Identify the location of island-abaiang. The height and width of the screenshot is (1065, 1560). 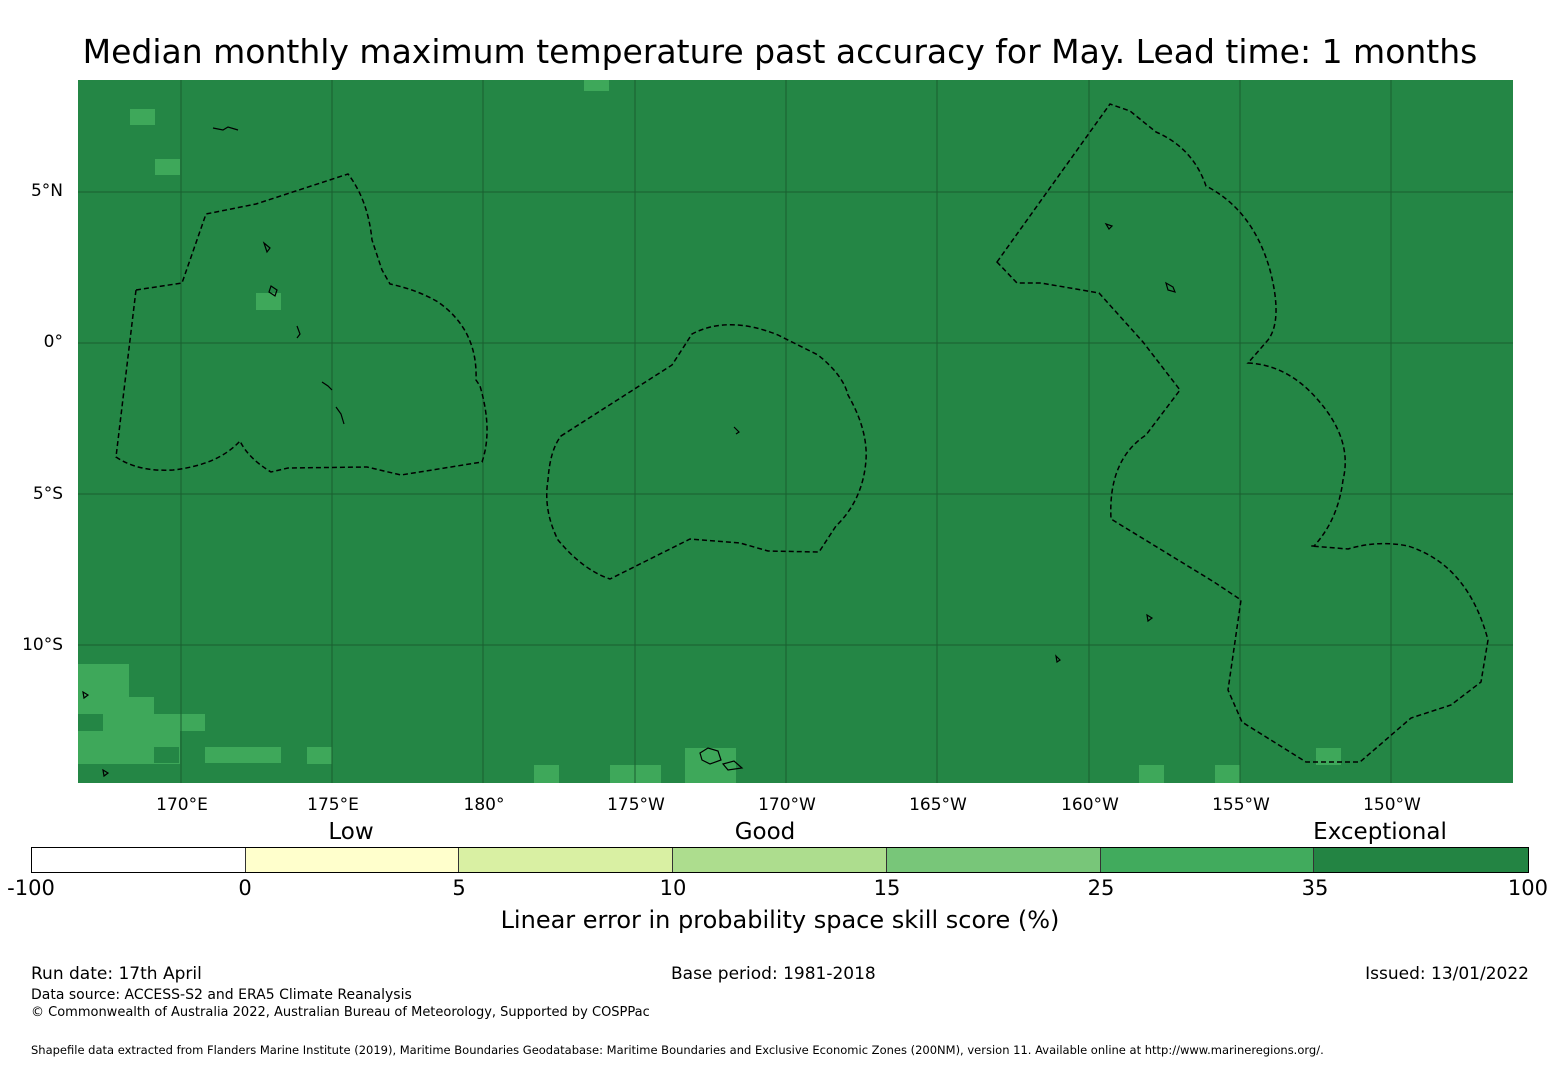
(298, 332).